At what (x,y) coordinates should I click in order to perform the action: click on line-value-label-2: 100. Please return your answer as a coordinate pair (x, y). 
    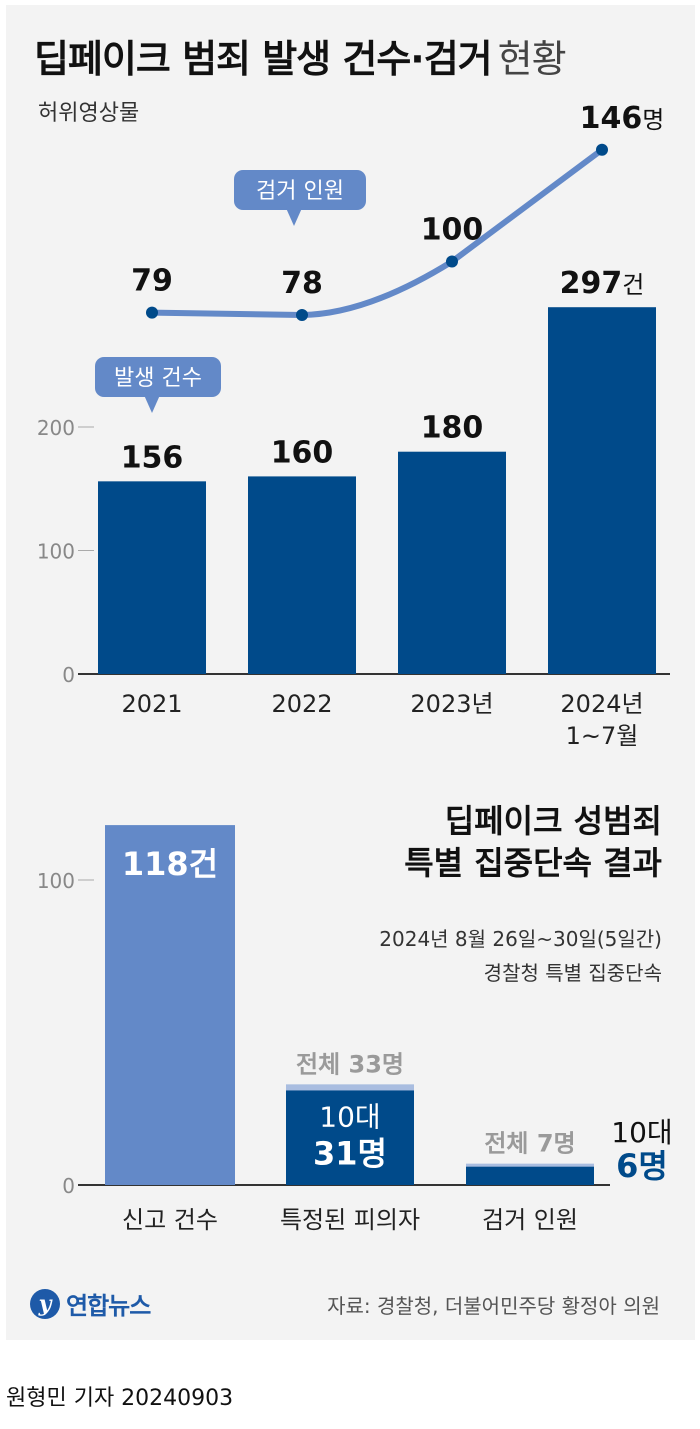
    Looking at the image, I should click on (452, 230).